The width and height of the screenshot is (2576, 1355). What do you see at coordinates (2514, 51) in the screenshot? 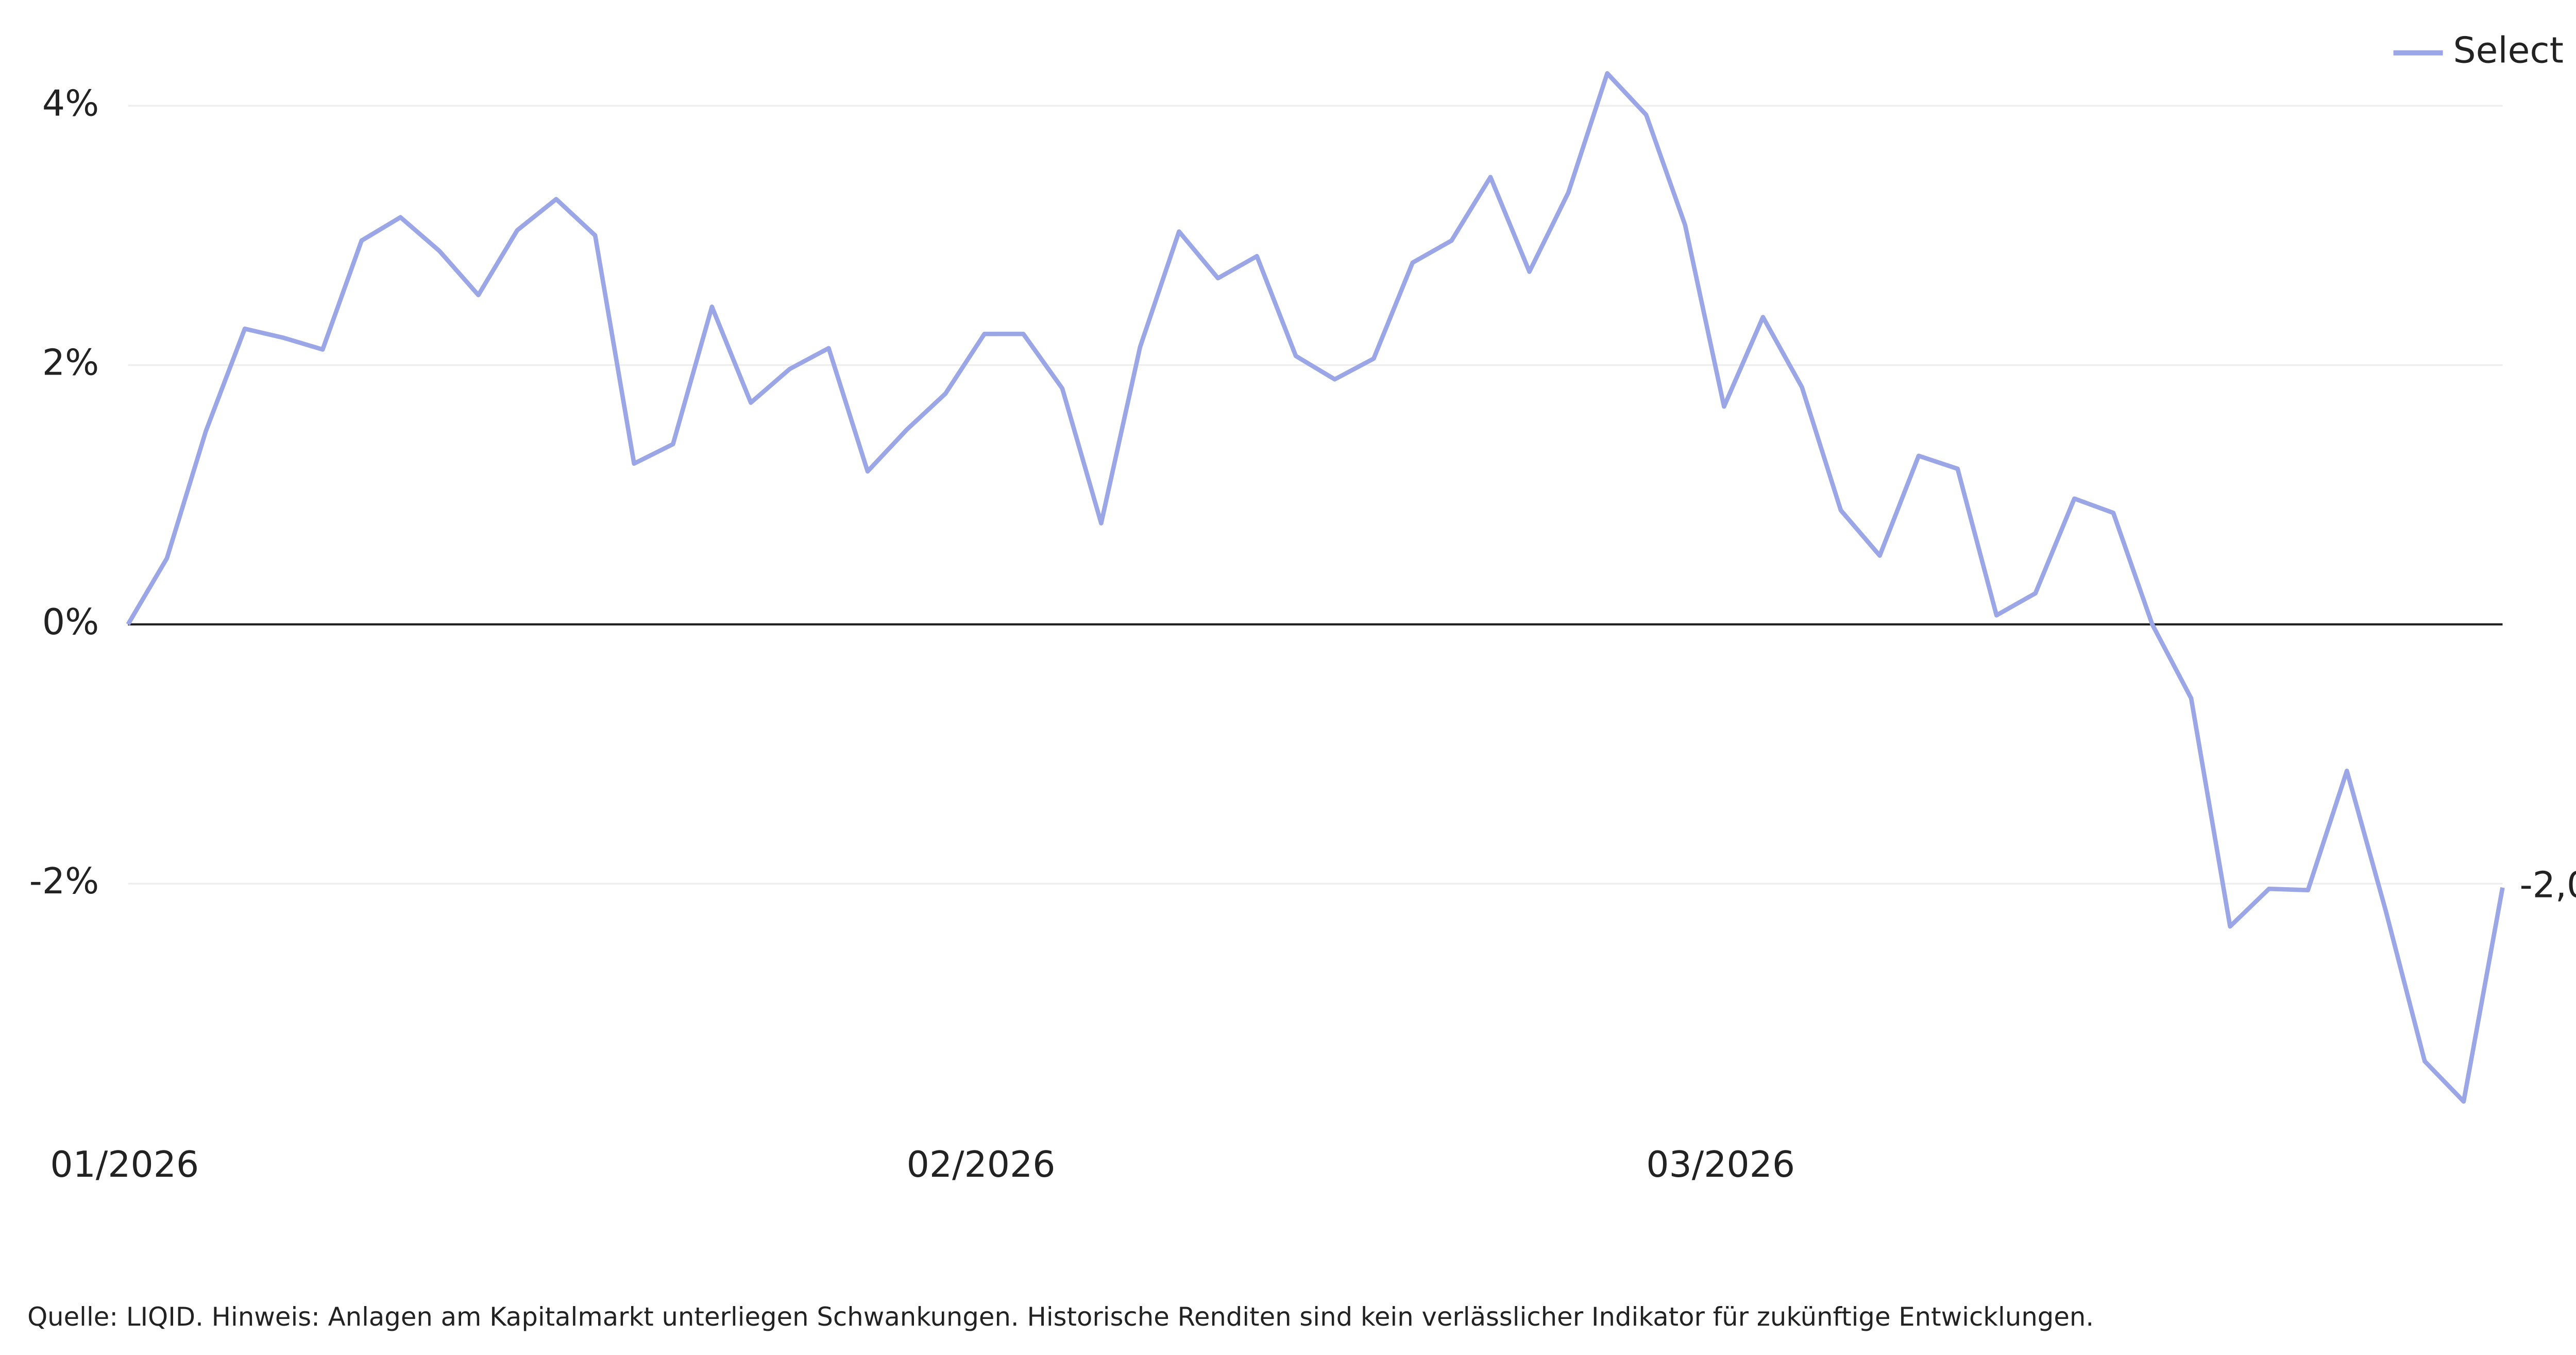
I see `legend-label: Select 100` at bounding box center [2514, 51].